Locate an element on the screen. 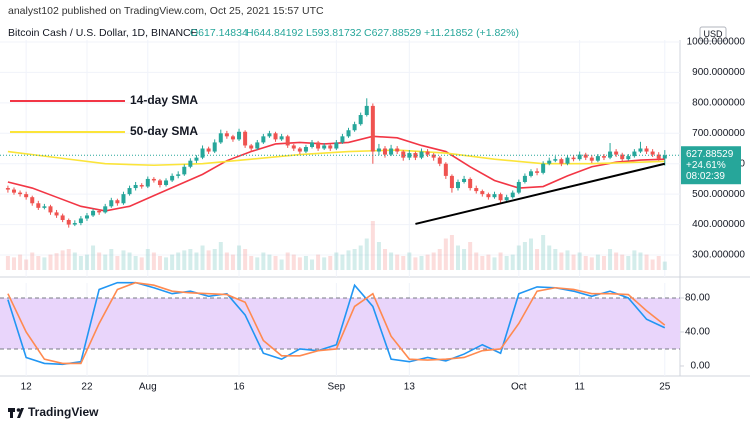 This screenshot has height=426, width=750. x-tick-label: 25 is located at coordinates (665, 387).